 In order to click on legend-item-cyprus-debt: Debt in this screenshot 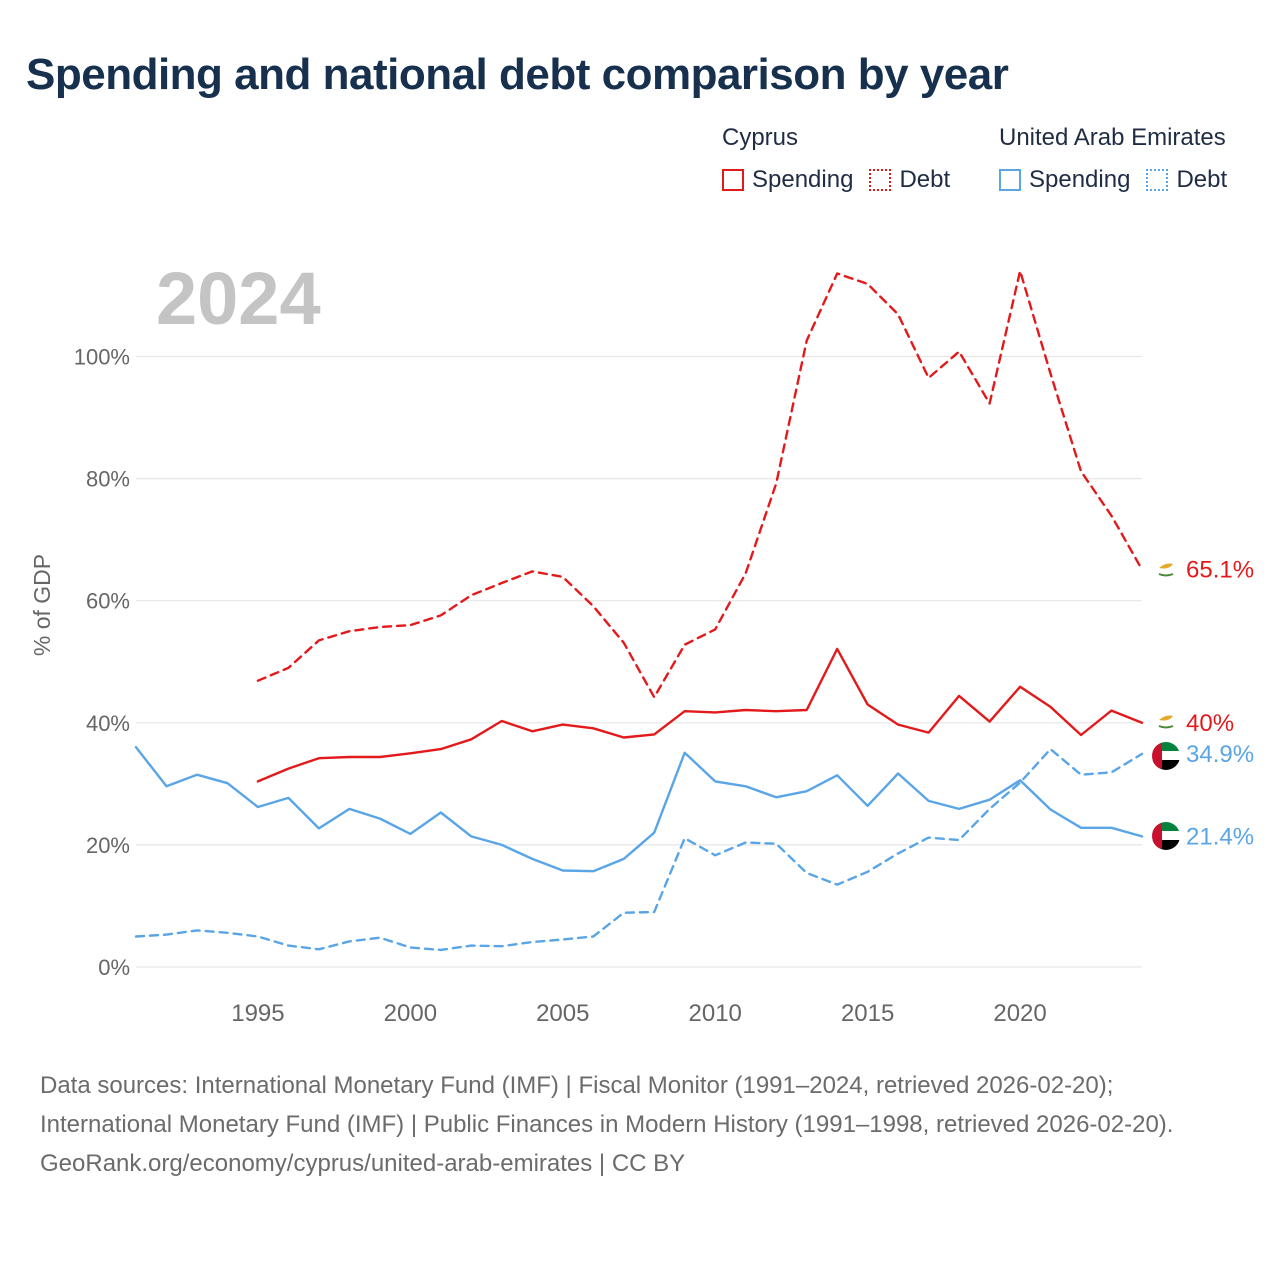, I will do `click(909, 180)`.